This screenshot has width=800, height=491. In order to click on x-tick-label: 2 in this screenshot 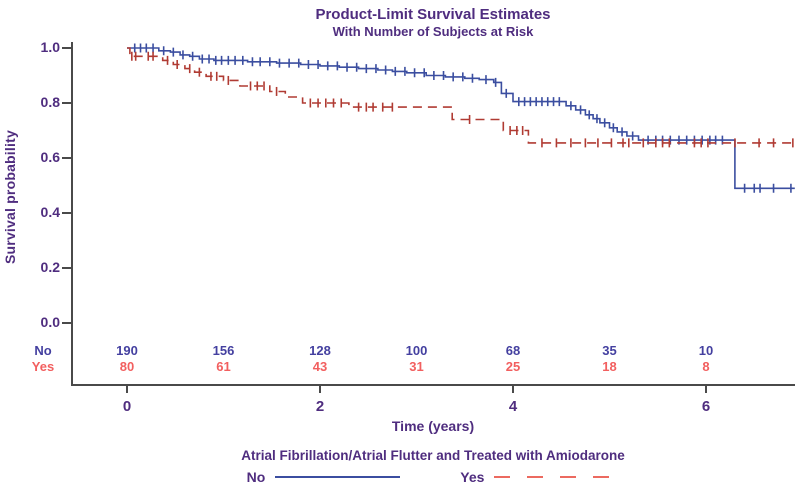, I will do `click(320, 406)`.